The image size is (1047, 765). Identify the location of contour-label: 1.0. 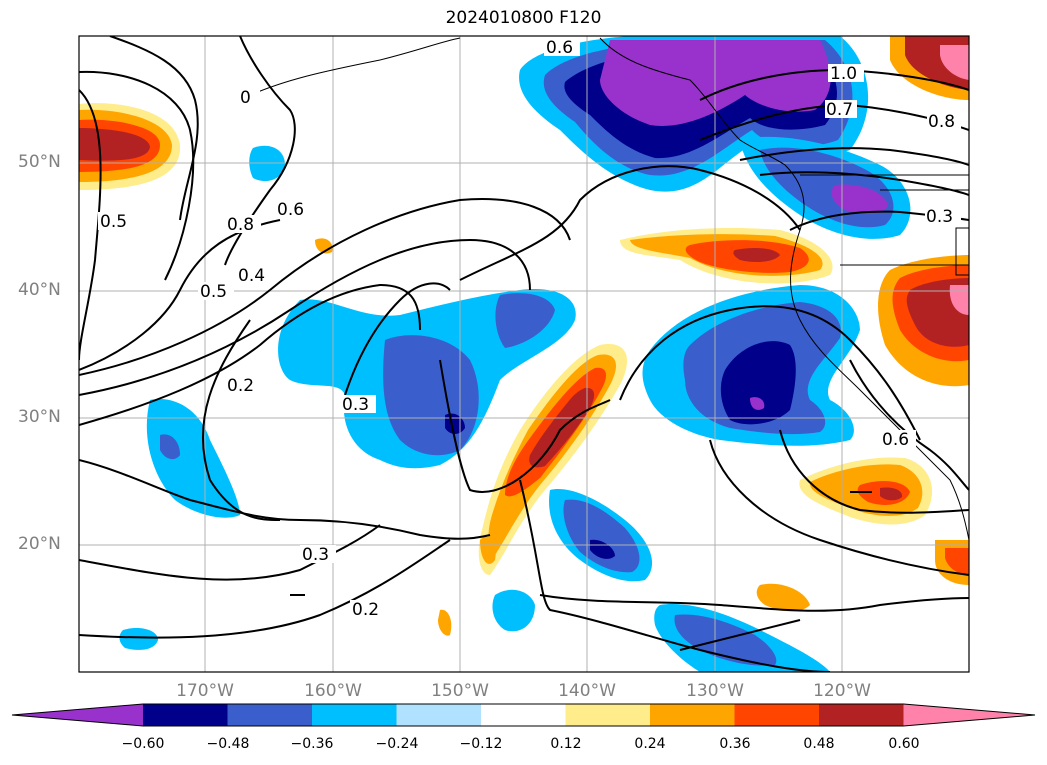
(843, 74).